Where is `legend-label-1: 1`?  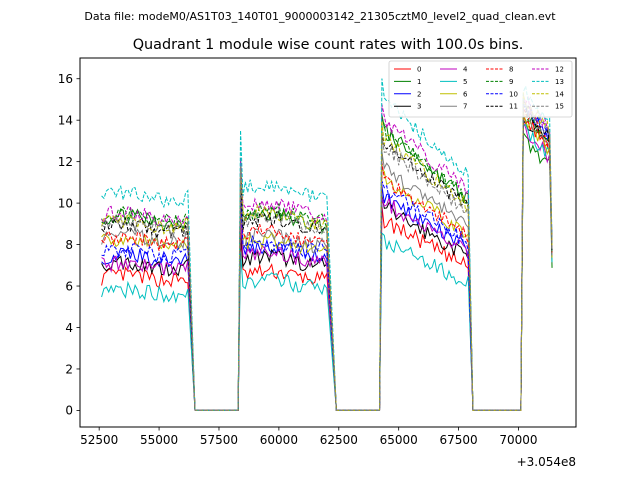 legend-label-1: 1 is located at coordinates (419, 82).